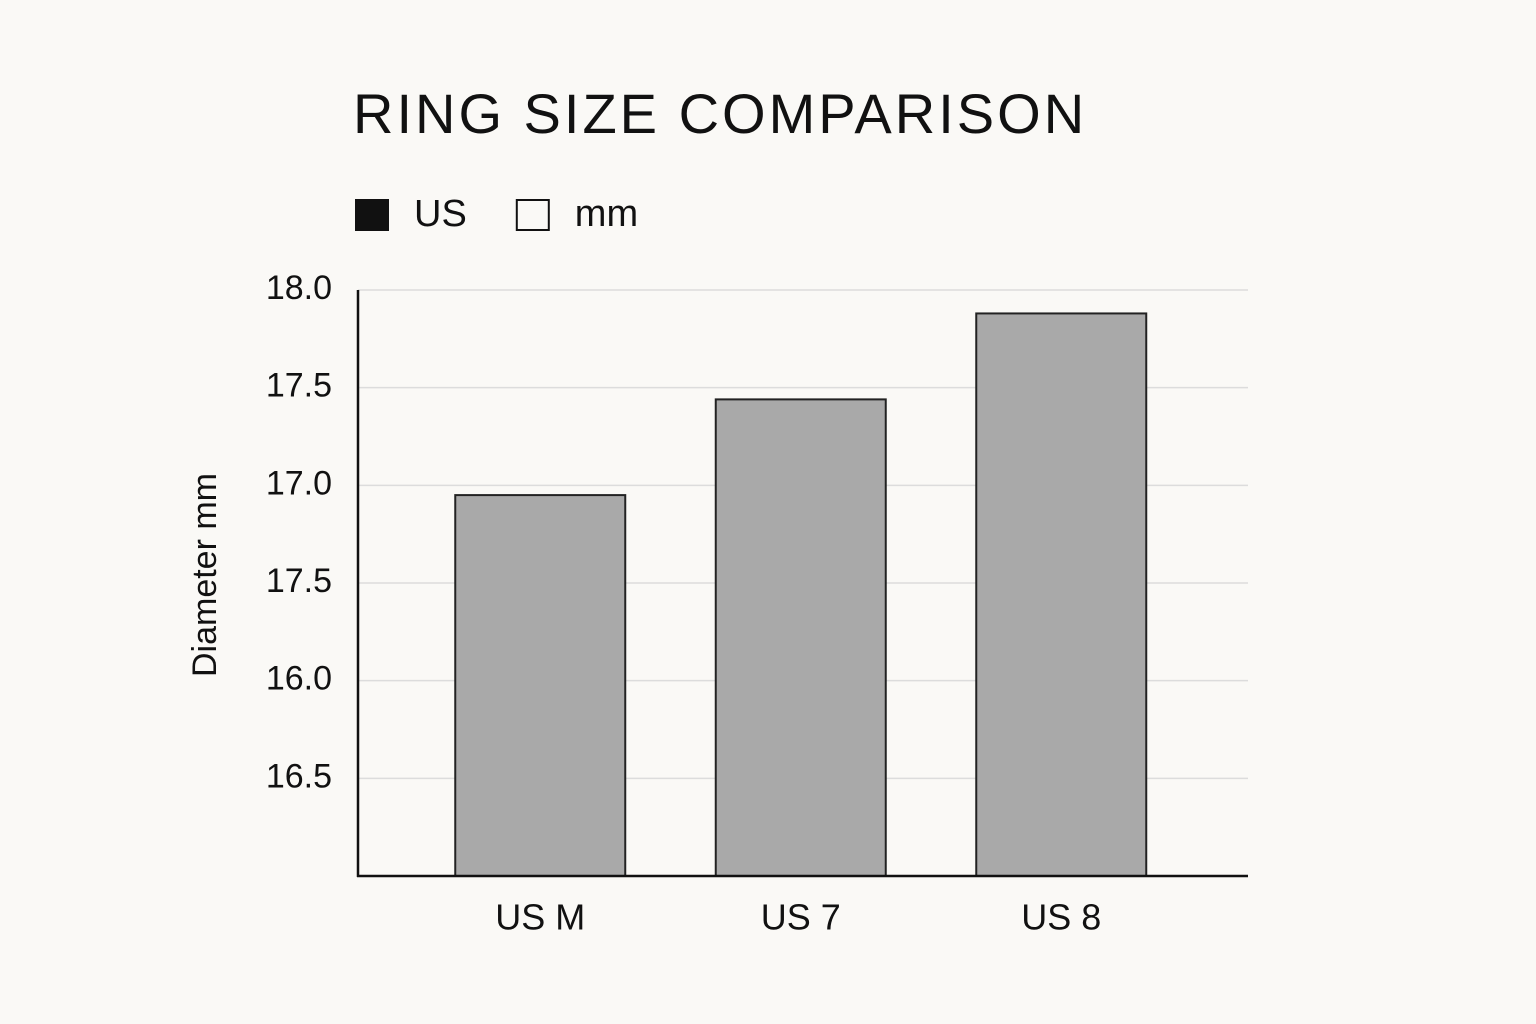  What do you see at coordinates (720, 113) in the screenshot?
I see `chart-title: RING SIZE COMPARISON` at bounding box center [720, 113].